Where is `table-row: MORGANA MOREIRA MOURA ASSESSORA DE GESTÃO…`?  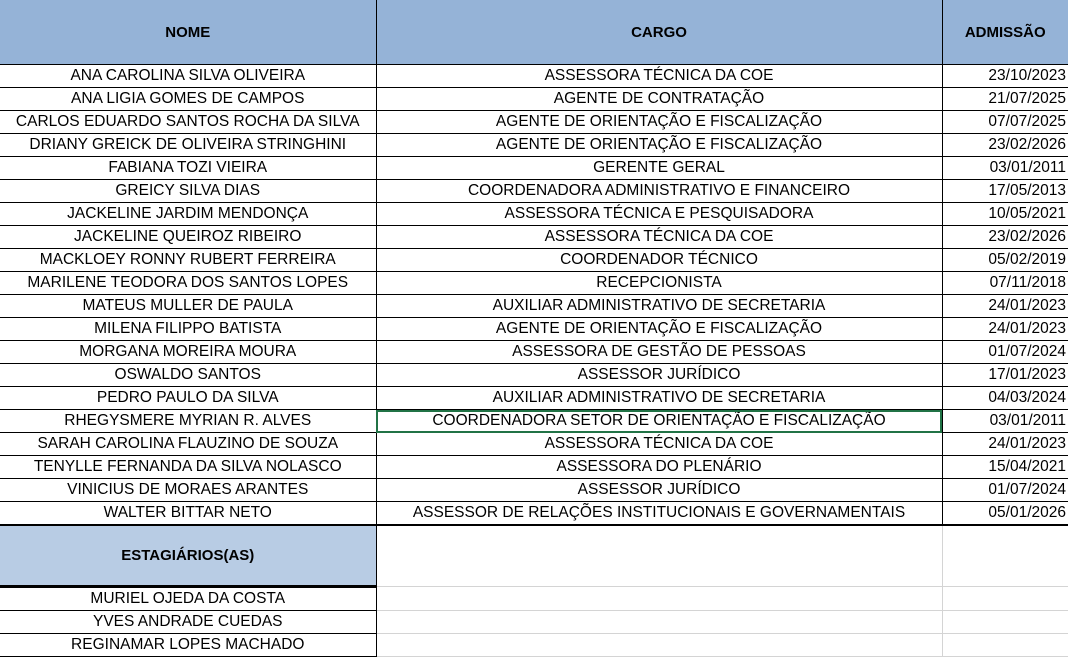 table-row: MORGANA MOREIRA MOURA ASSESSORA DE GESTÃO… is located at coordinates (534, 352).